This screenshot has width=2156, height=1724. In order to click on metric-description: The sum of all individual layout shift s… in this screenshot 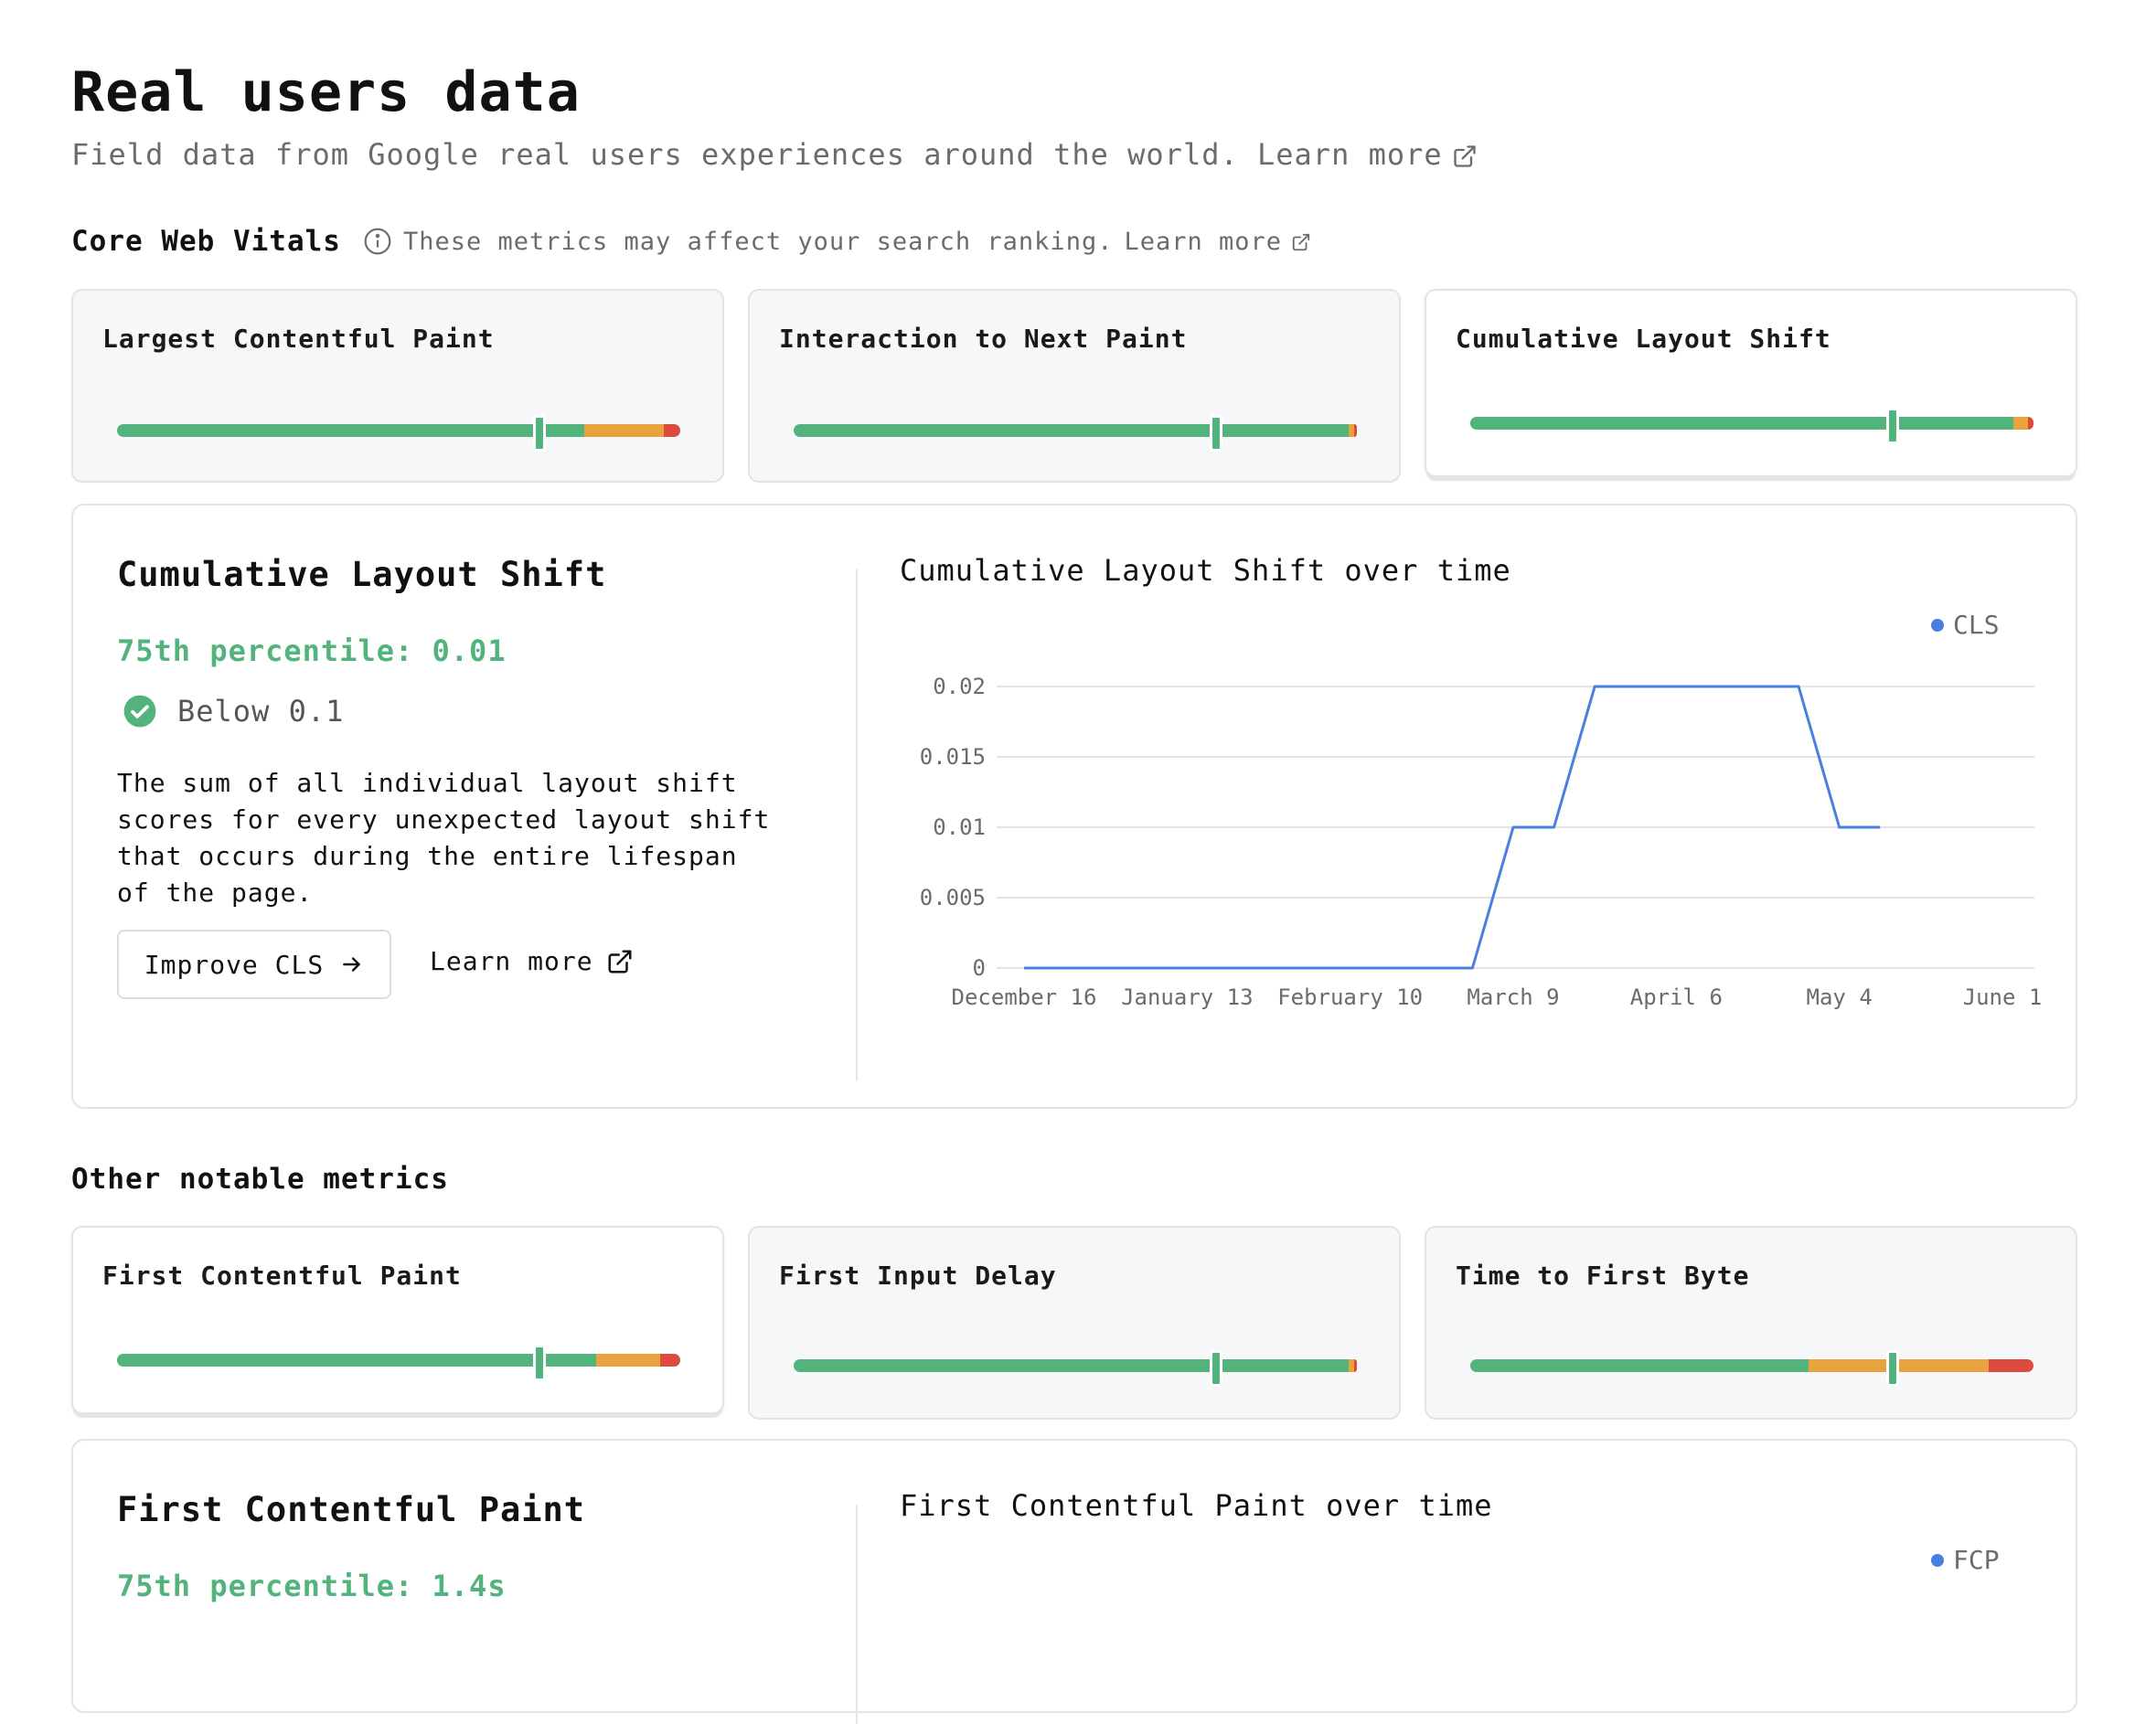, I will do `click(444, 838)`.